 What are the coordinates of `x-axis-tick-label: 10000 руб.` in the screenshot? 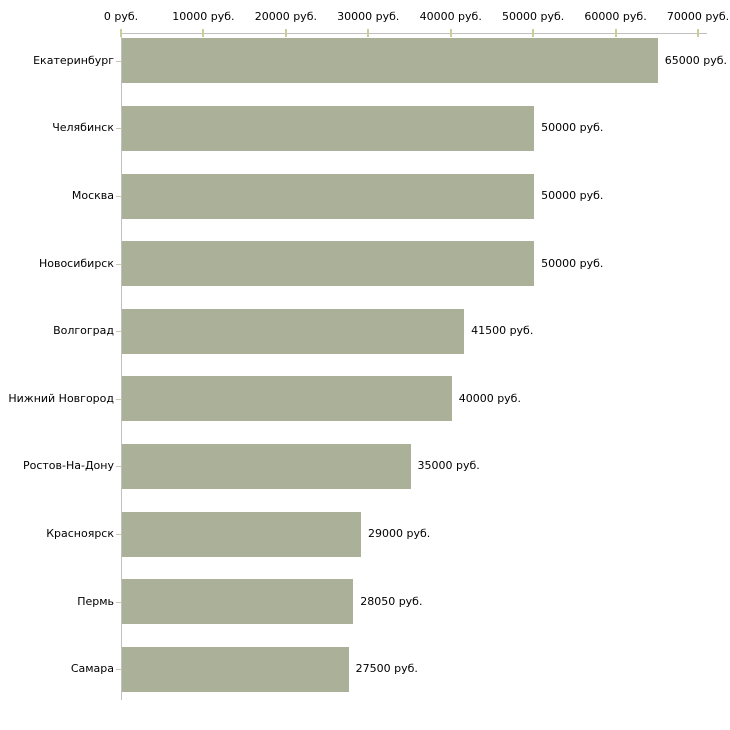 It's located at (203, 16).